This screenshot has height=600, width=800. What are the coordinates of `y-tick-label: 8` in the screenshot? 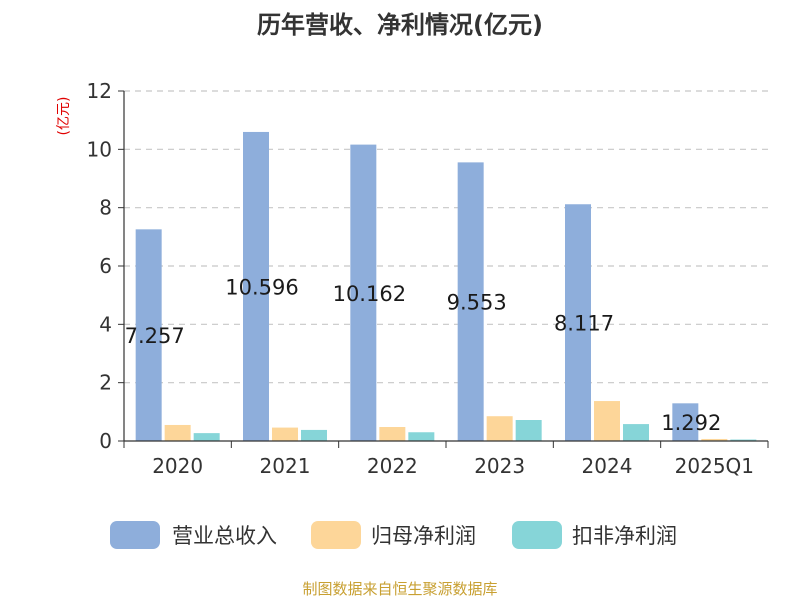 It's located at (105, 208).